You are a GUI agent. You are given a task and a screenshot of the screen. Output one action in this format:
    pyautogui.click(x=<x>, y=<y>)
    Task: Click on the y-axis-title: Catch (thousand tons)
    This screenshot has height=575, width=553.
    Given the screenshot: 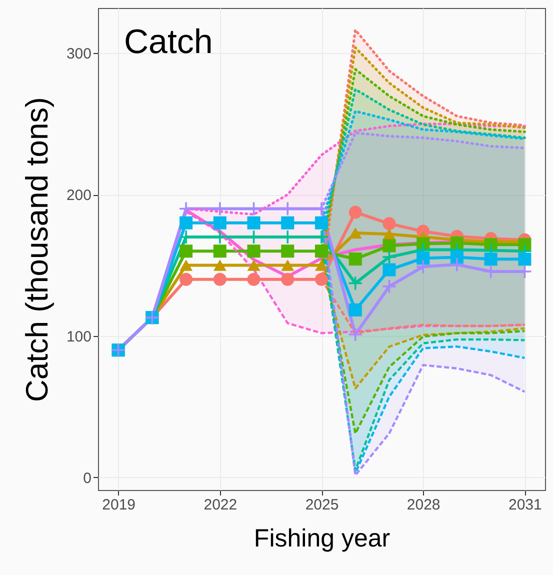 What is the action you would take?
    pyautogui.click(x=36, y=249)
    